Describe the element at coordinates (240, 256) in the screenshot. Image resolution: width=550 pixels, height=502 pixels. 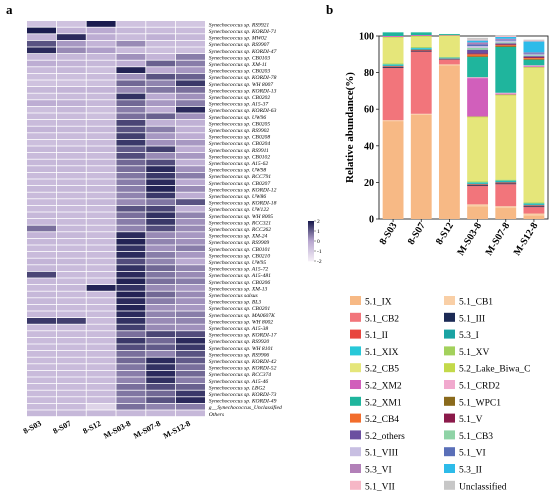
I see `heatmap-row-label: Synechococcus sp. CB0210` at that location.